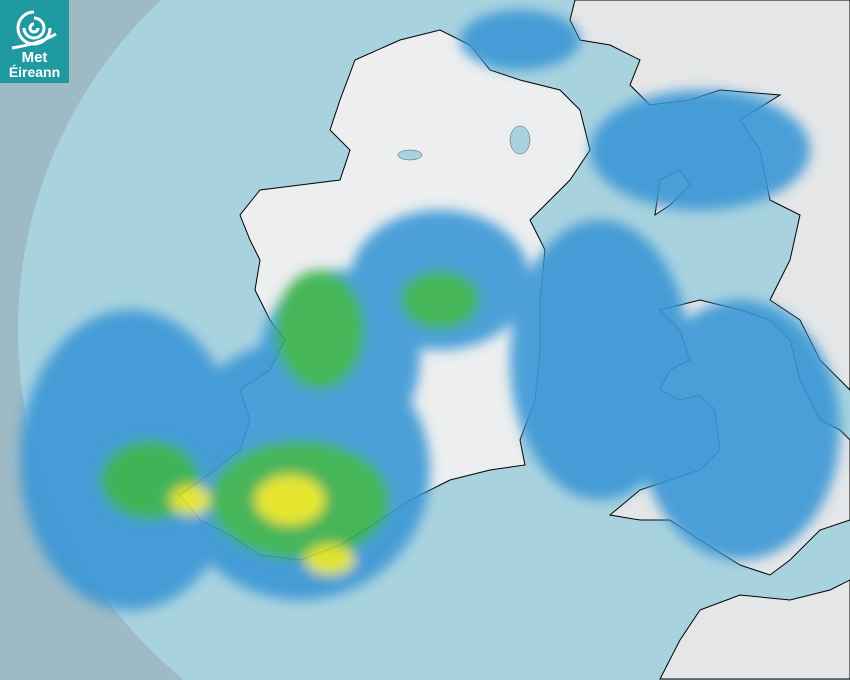 Image resolution: width=850 pixels, height=680 pixels. Describe the element at coordinates (464, 143) in the screenshot. I see `lakes` at that location.